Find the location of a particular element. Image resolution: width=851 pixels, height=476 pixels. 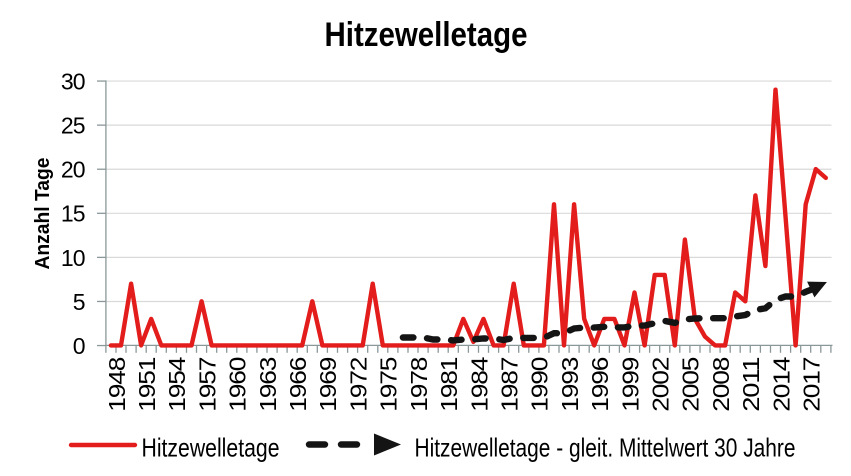

svg-text: 1951 is located at coordinates (147, 384).